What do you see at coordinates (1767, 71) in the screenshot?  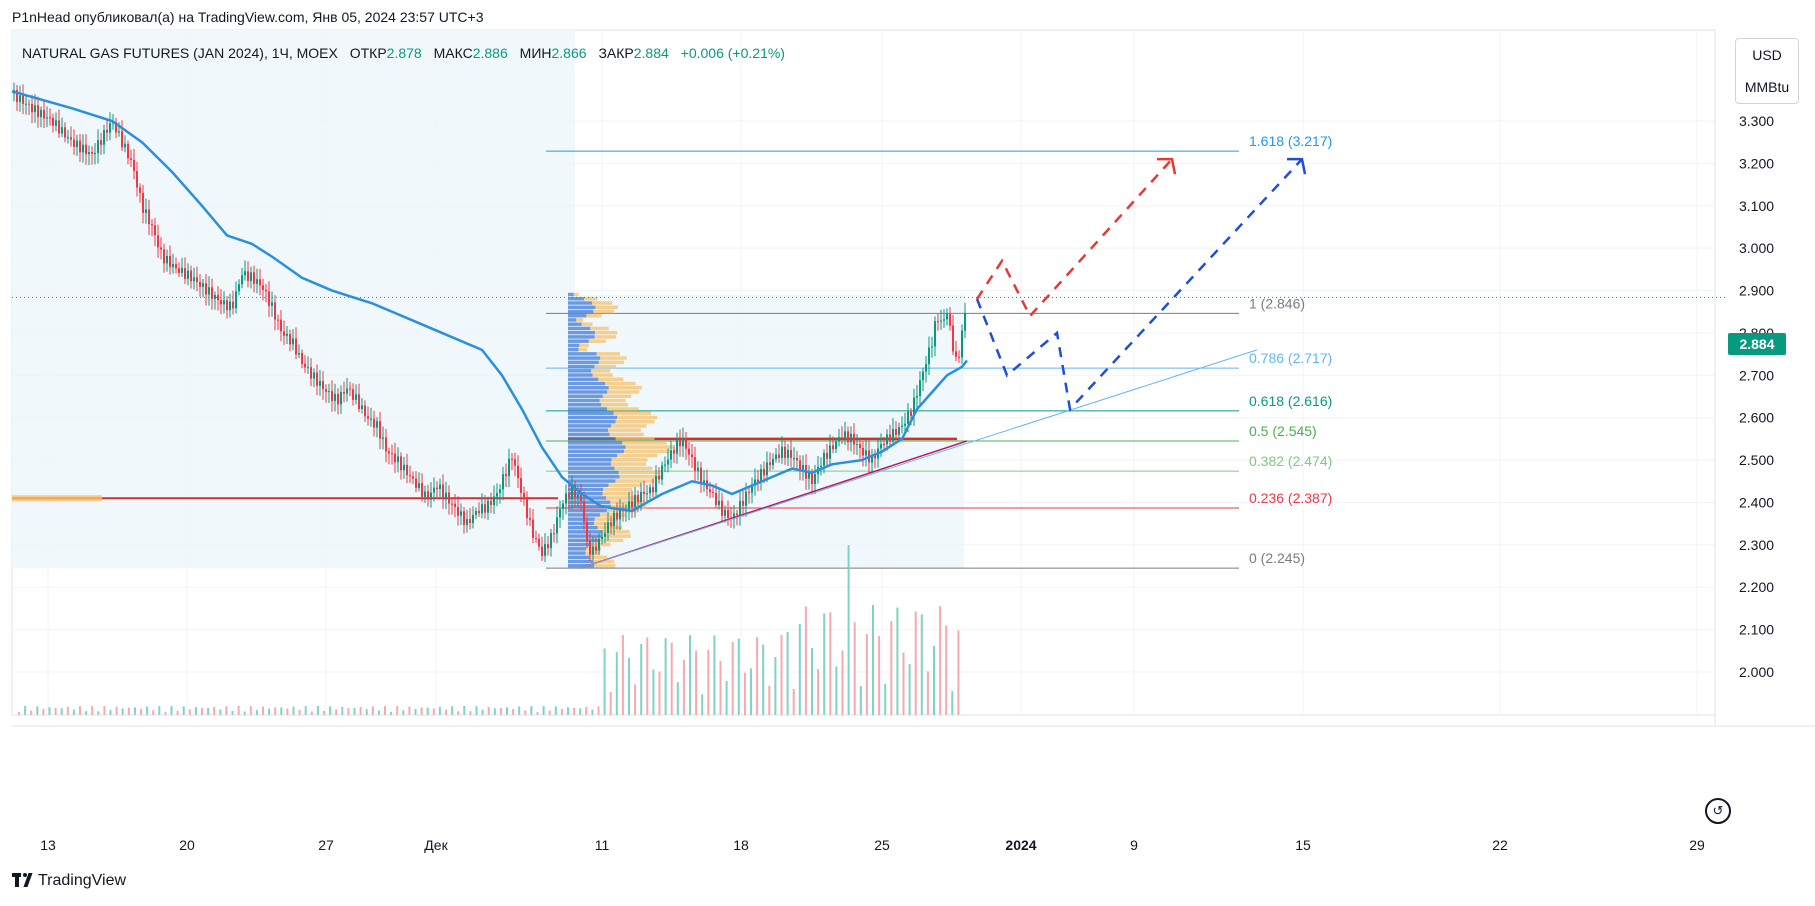 I see `currency-unit-selector: USD MMBtu` at bounding box center [1767, 71].